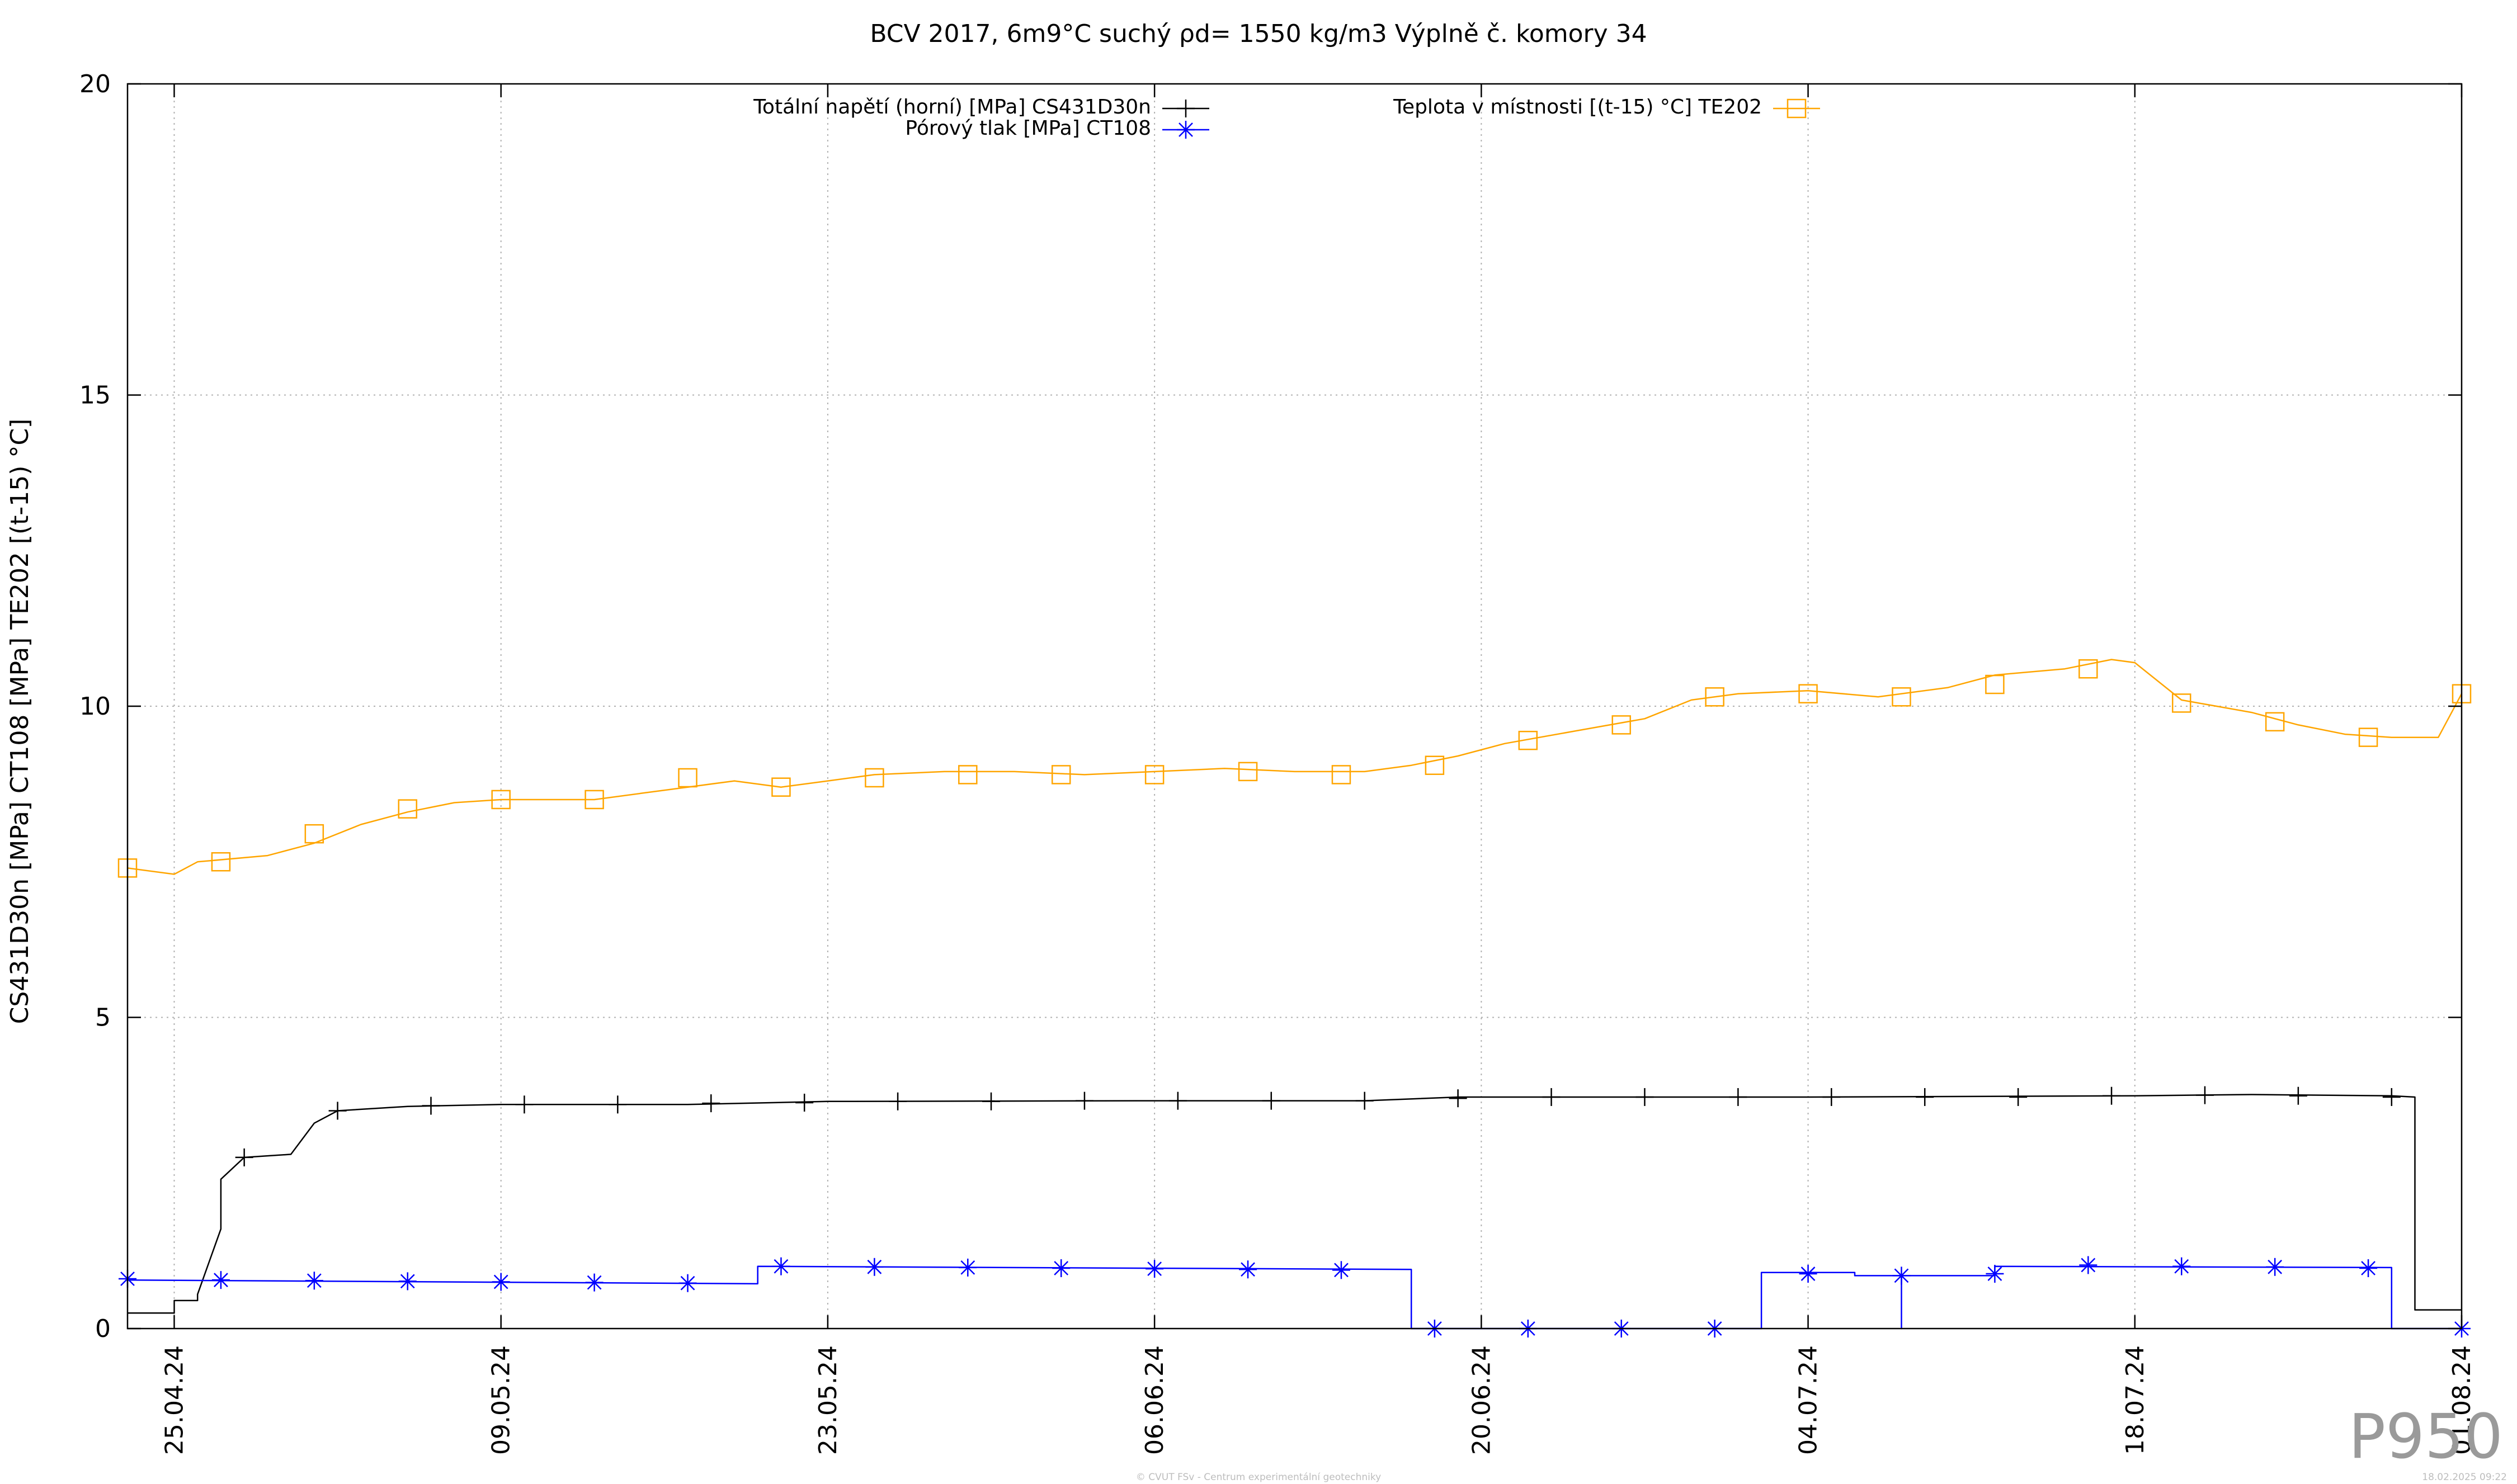 Image resolution: width=2517 pixels, height=1484 pixels. What do you see at coordinates (1028, 128) in the screenshot?
I see `legend-label: Pórový tlak [MPa] CT108` at bounding box center [1028, 128].